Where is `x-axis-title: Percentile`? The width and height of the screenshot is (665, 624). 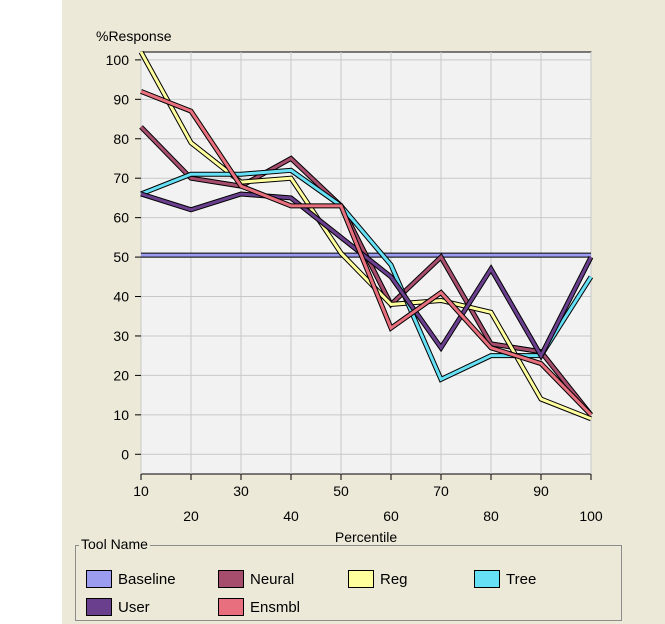
x-axis-title: Percentile is located at coordinates (366, 537).